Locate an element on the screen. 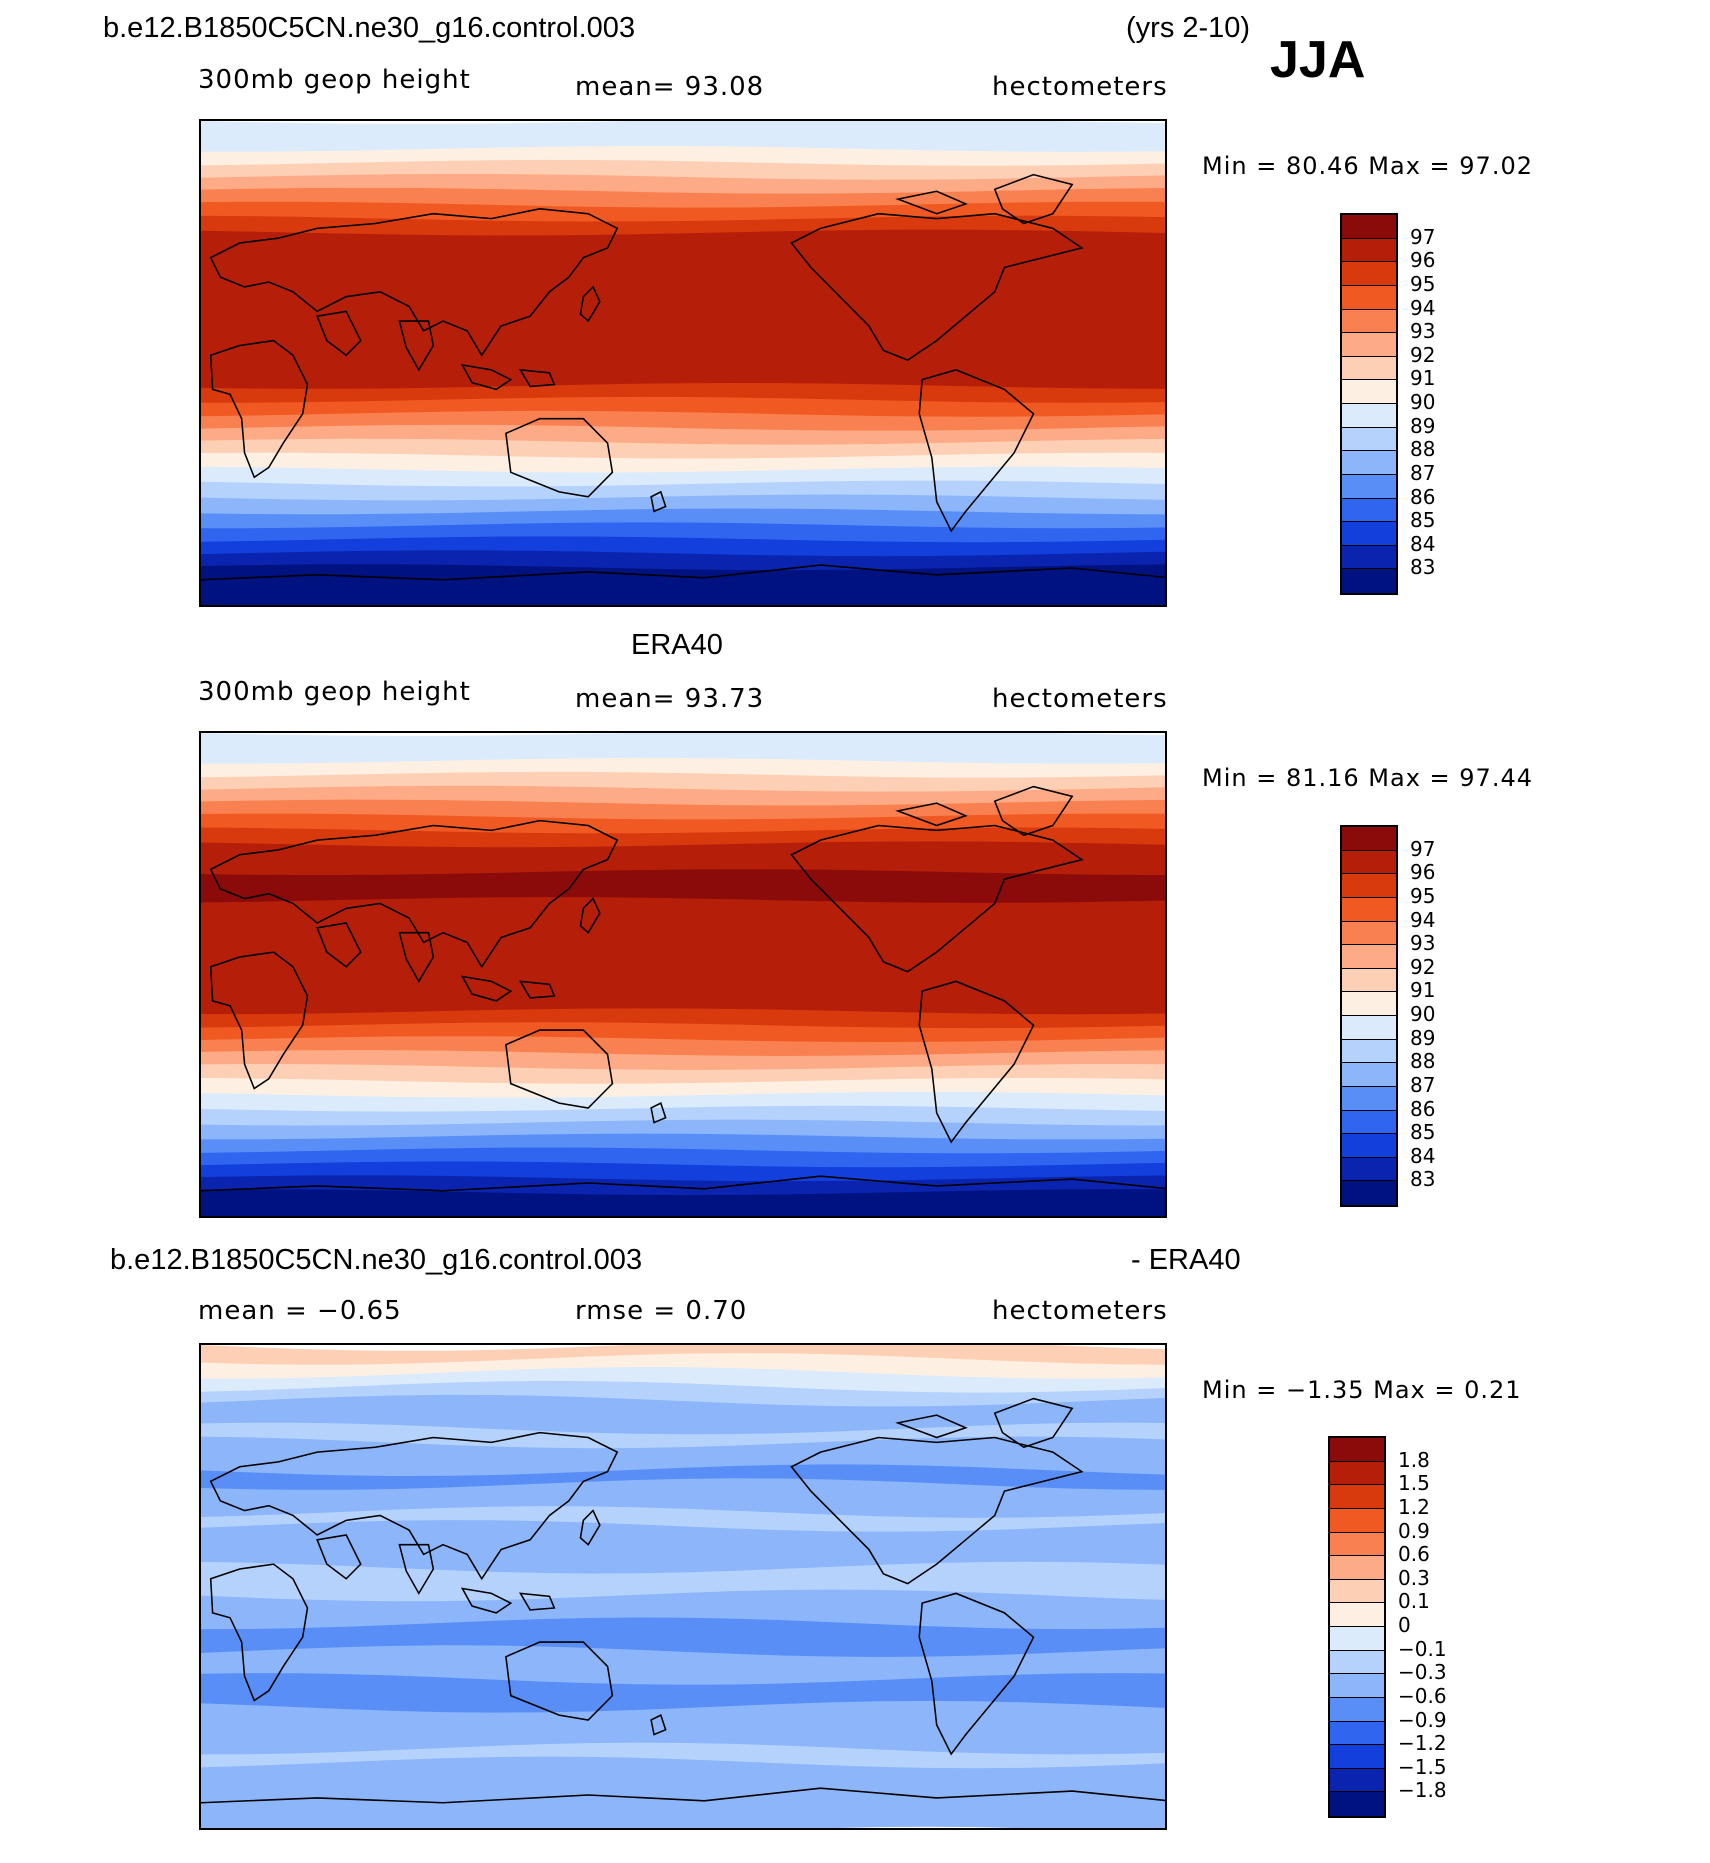 The height and width of the screenshot is (1863, 1710). panel1-field-bands is located at coordinates (683, 363).